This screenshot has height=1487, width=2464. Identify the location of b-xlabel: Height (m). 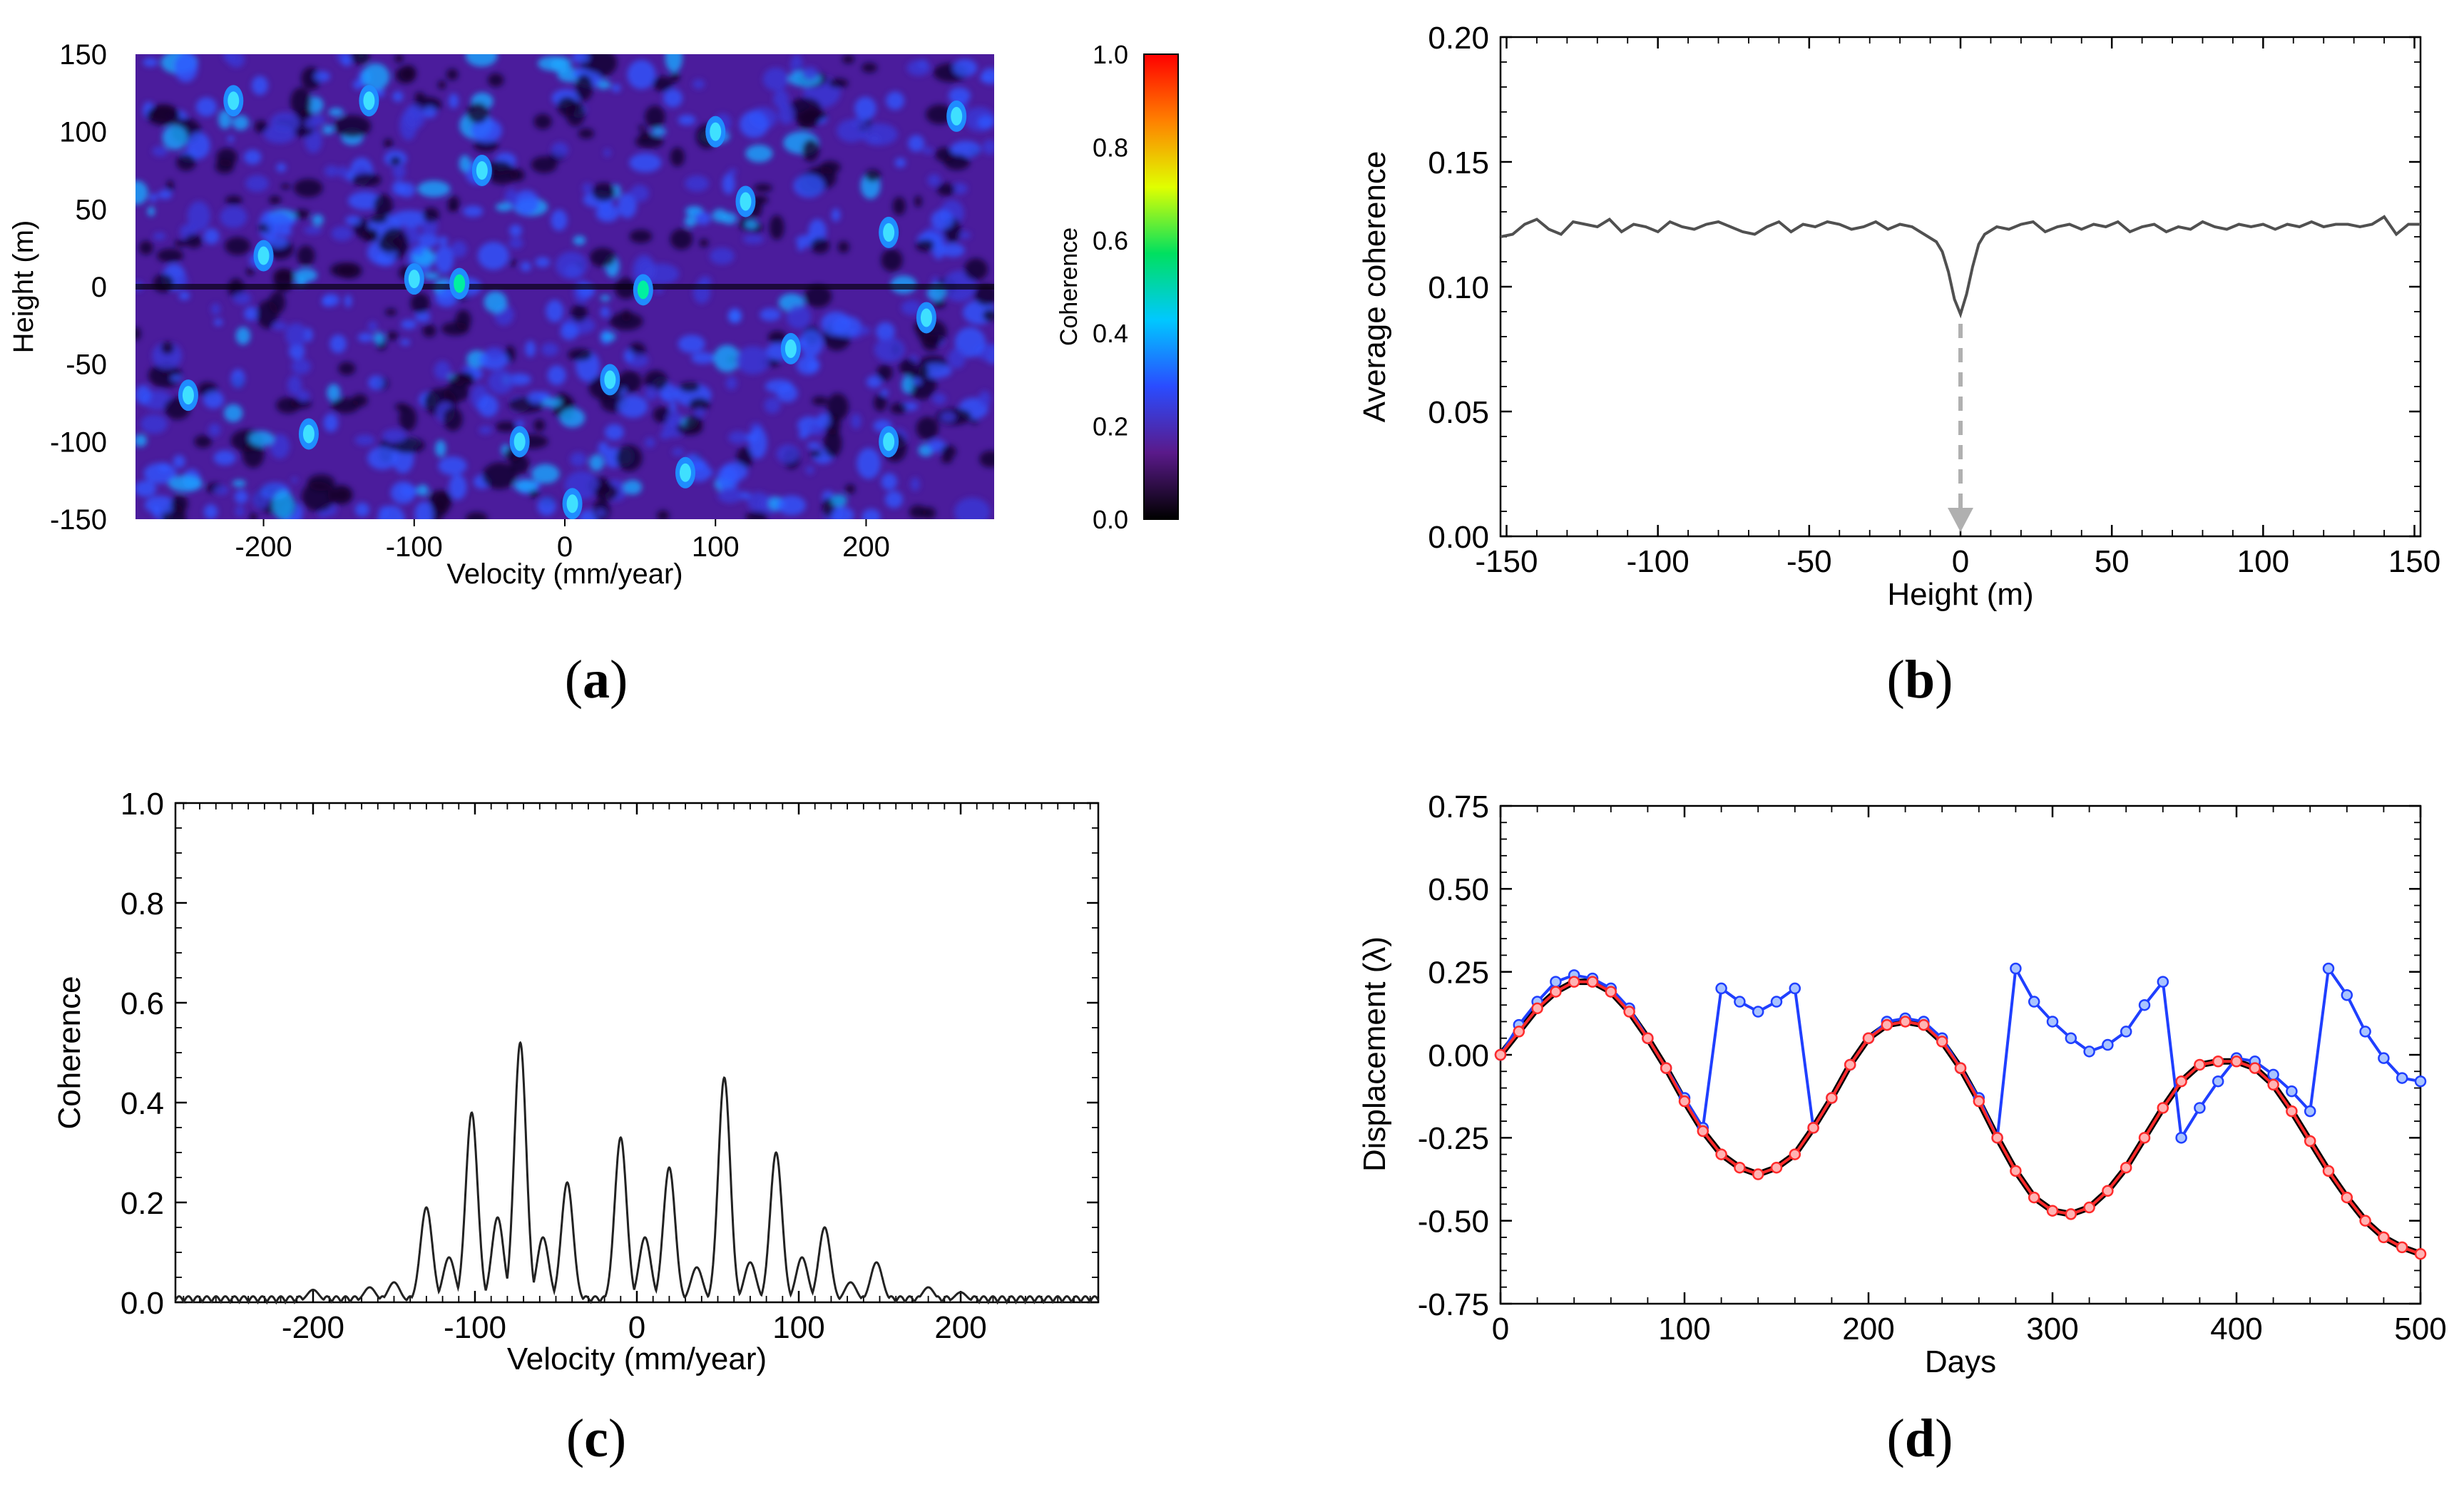
(1960, 594).